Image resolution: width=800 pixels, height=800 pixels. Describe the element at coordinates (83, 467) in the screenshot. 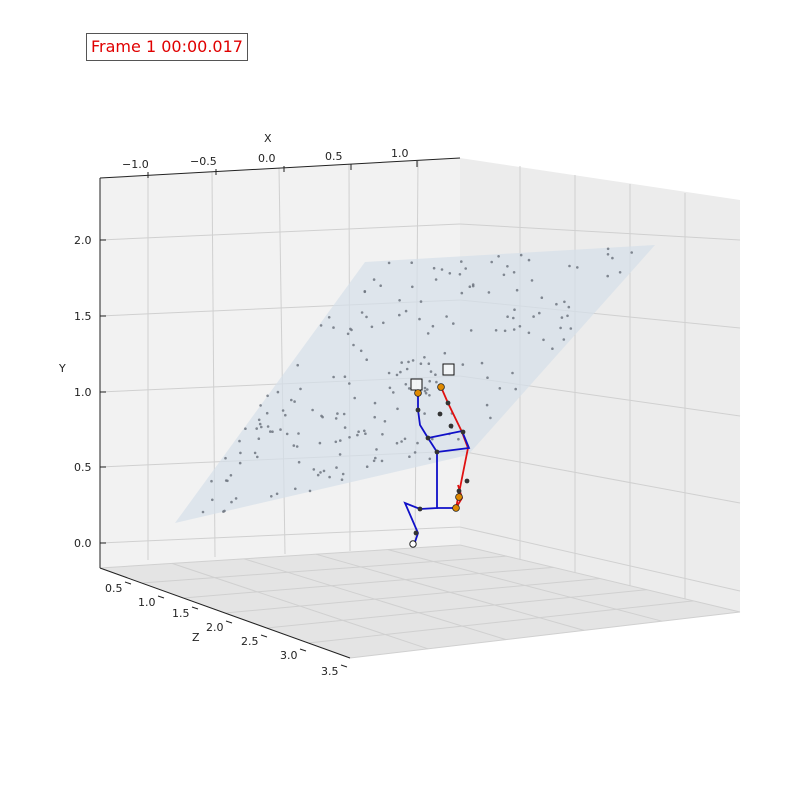

I see `y-tick-label: 0.5` at that location.